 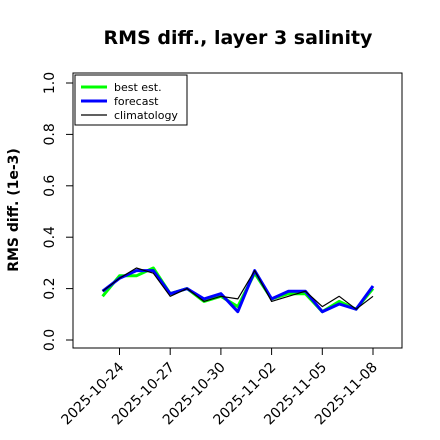 I want to click on series-line-best-est, so click(x=238, y=290).